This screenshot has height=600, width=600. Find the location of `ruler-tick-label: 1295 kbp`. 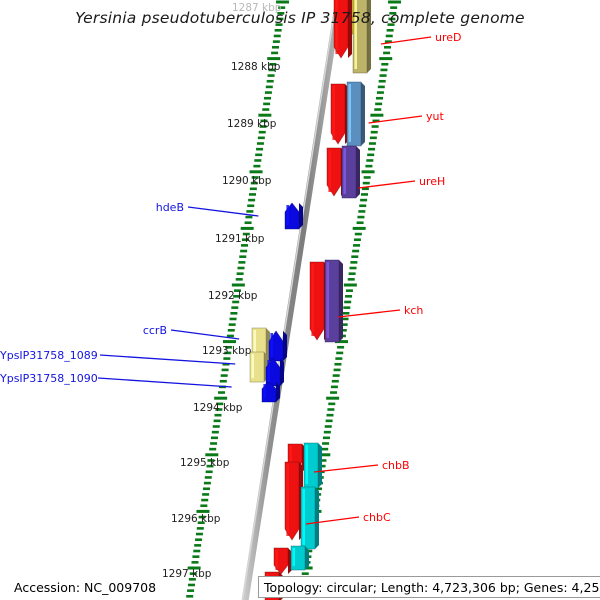

ruler-tick-label: 1295 kbp is located at coordinates (205, 463).